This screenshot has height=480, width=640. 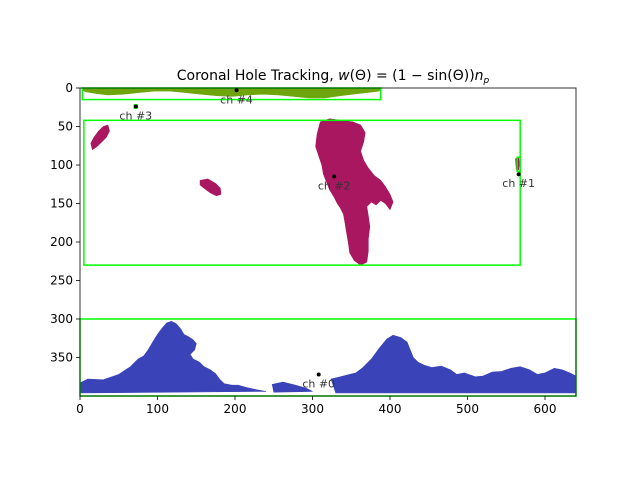 I want to click on y-tick-label-50: 50, so click(x=65, y=127).